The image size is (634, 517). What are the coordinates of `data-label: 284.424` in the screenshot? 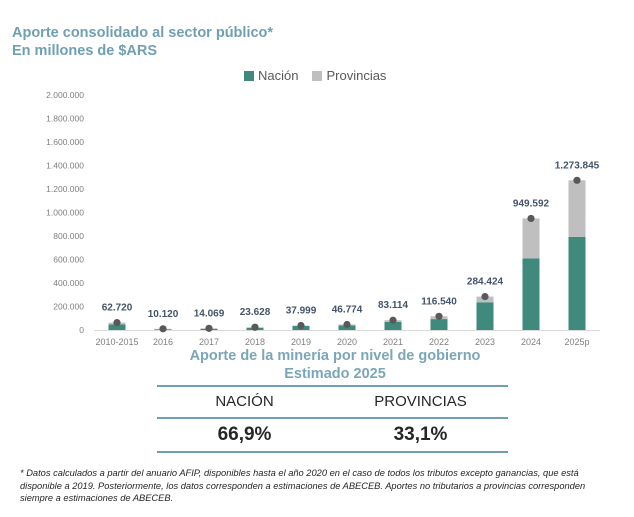 It's located at (485, 282).